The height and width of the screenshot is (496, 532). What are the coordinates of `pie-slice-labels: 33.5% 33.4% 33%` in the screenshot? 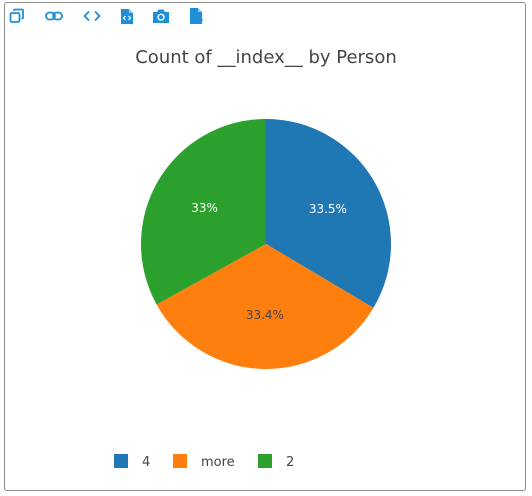 It's located at (269, 261).